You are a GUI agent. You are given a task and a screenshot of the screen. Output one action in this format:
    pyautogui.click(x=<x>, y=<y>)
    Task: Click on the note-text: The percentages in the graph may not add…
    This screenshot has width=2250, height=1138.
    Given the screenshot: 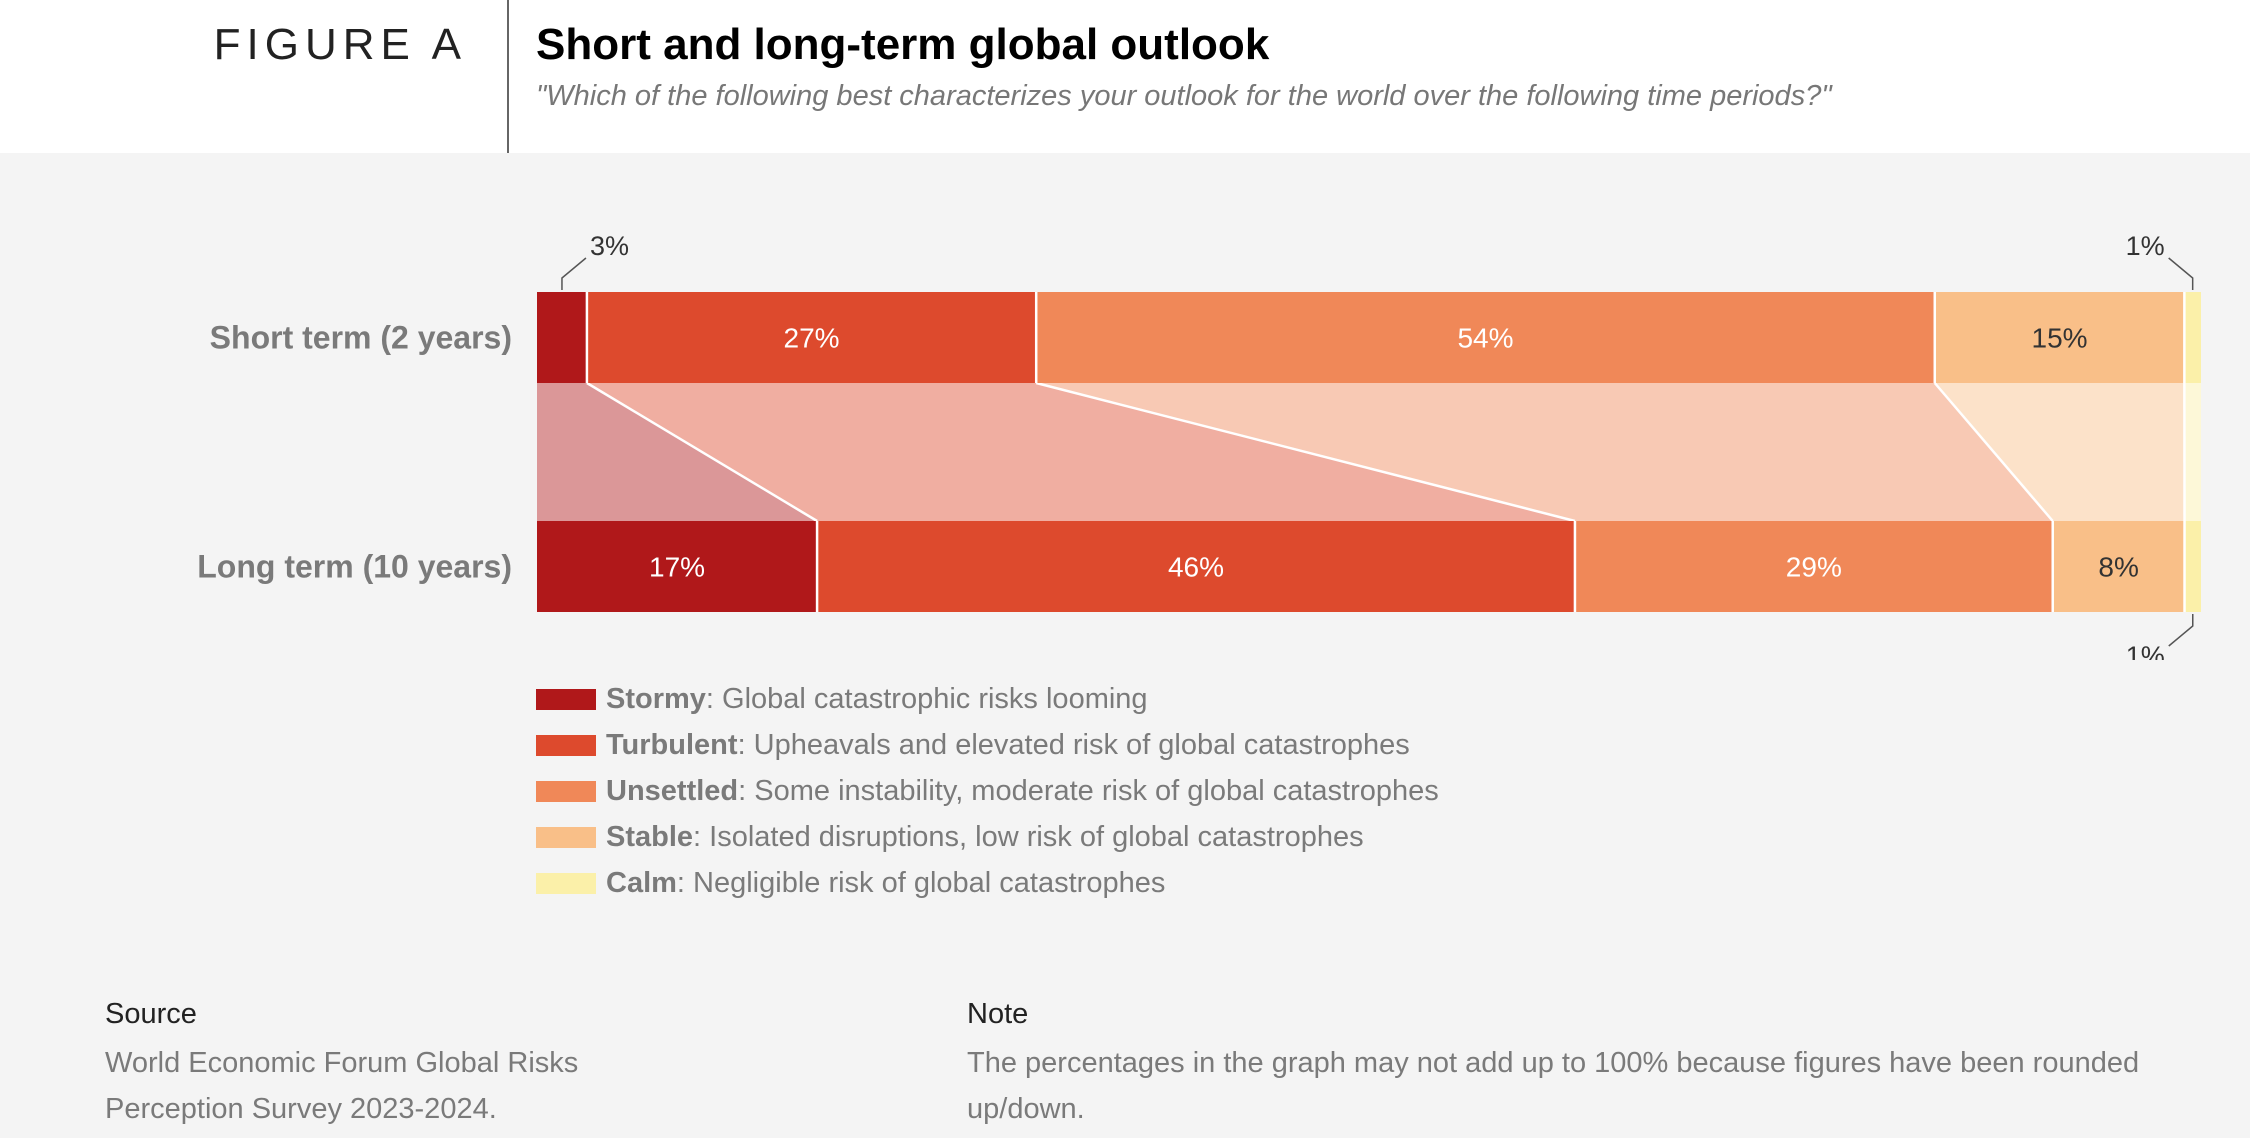 What is the action you would take?
    pyautogui.click(x=1553, y=1086)
    